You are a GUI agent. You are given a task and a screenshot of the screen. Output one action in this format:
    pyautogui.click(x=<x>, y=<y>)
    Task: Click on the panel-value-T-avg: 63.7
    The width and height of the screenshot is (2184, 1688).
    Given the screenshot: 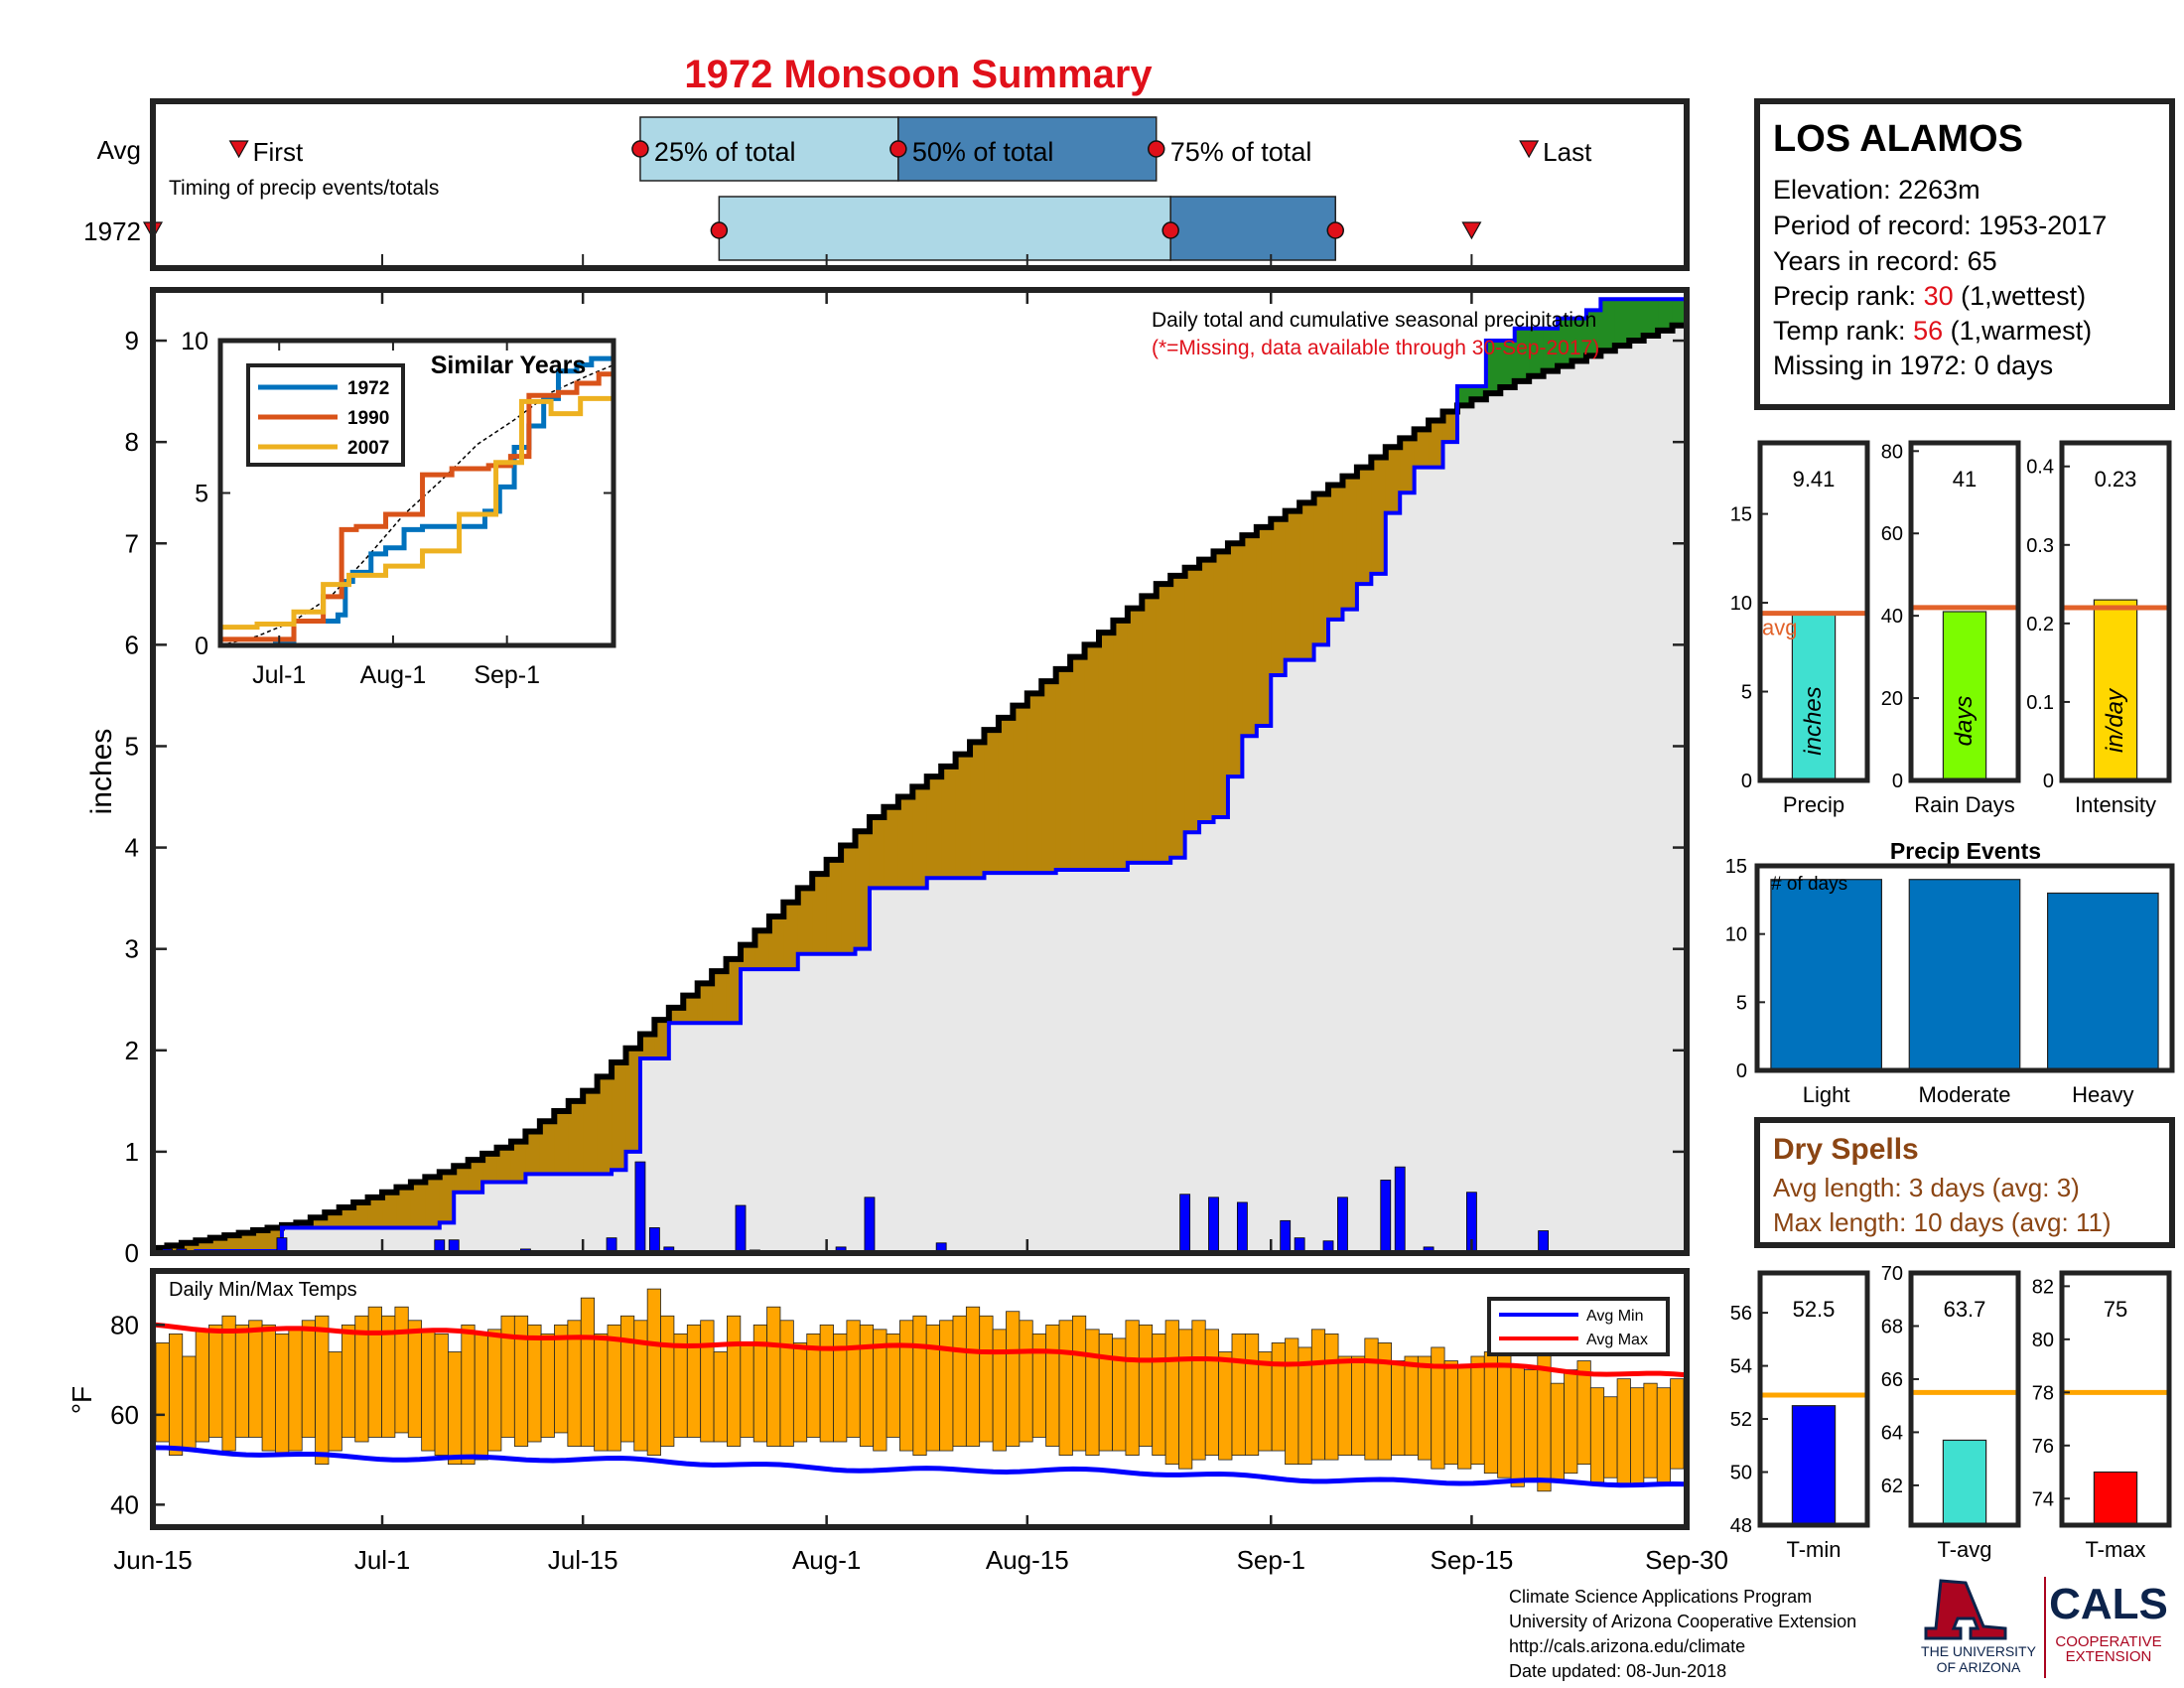 What is the action you would take?
    pyautogui.click(x=1965, y=1309)
    